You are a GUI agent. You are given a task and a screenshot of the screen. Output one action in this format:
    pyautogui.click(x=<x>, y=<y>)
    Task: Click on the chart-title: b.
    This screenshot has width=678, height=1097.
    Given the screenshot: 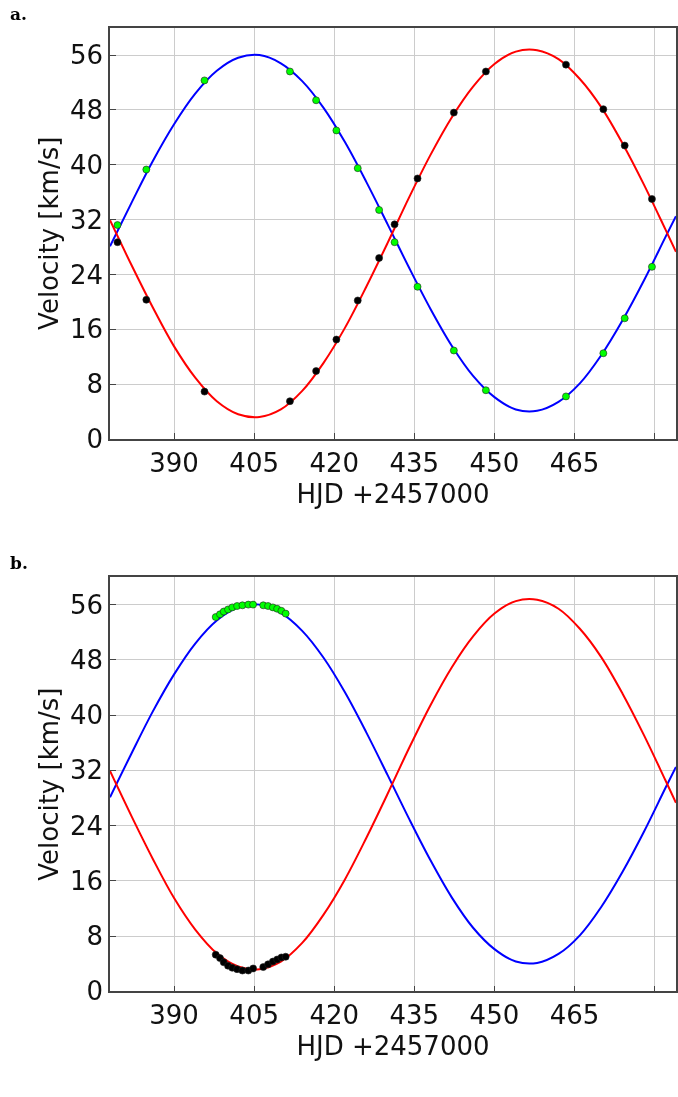 What is the action you would take?
    pyautogui.click(x=19, y=563)
    